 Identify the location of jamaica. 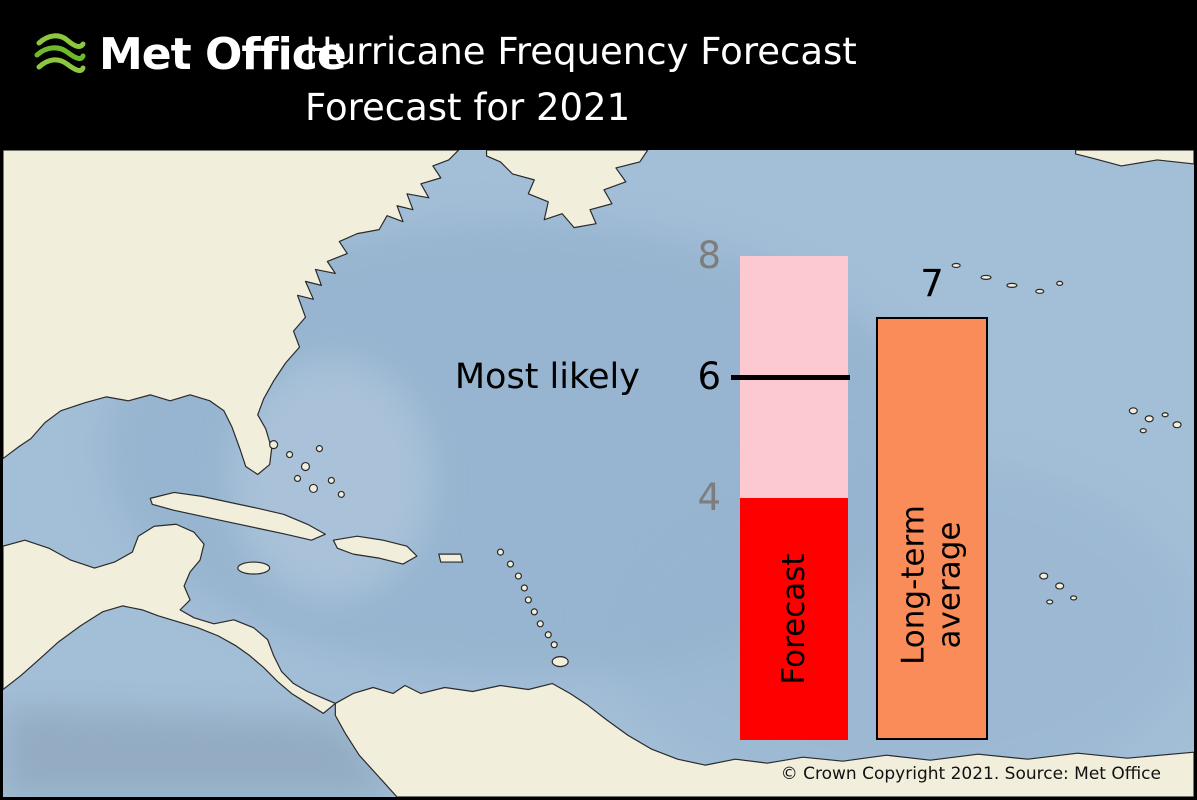
(254, 568).